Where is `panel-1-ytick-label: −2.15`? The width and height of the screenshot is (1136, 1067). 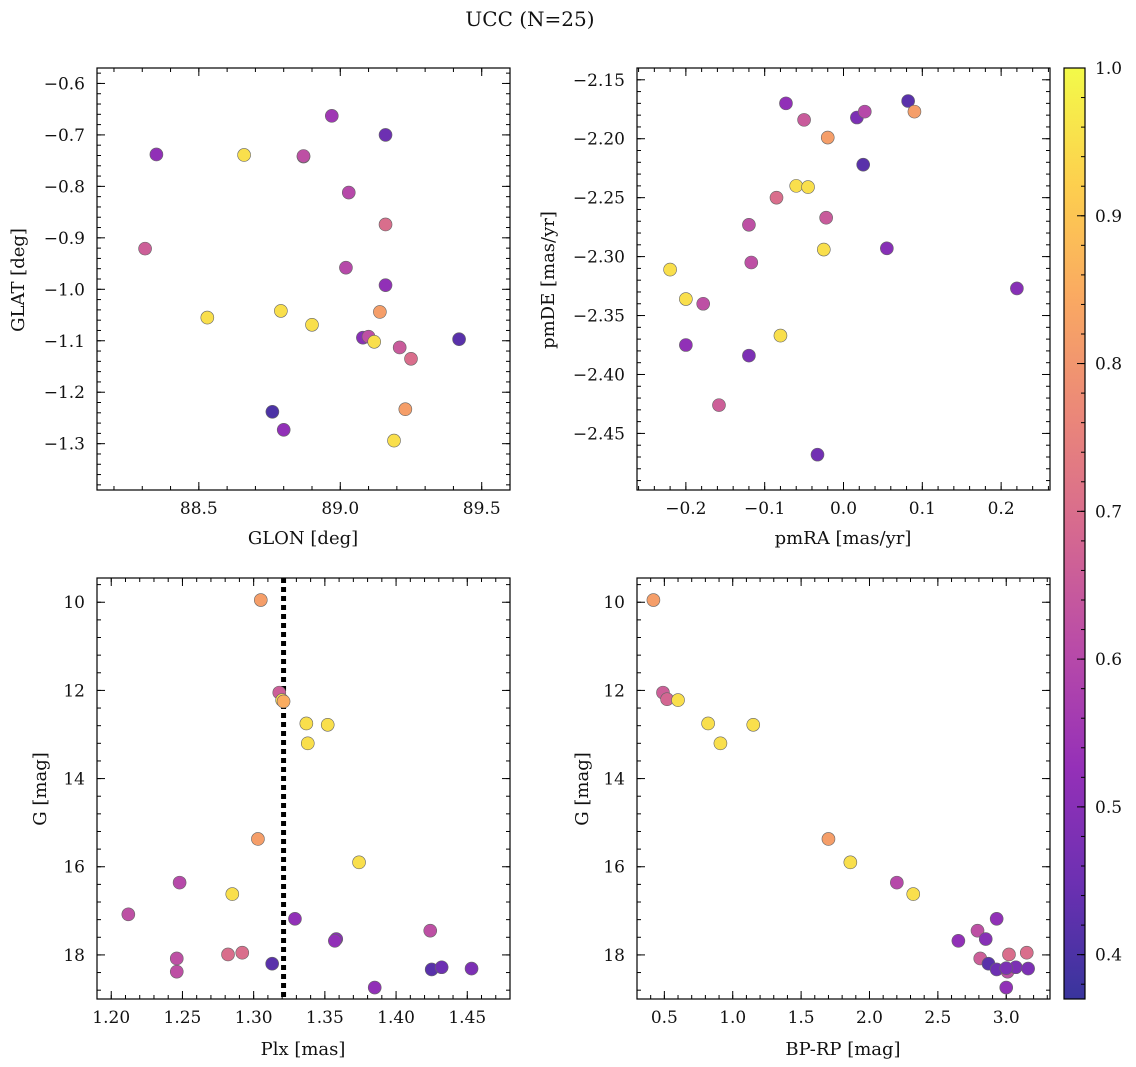
panel-1-ytick-label: −2.15 is located at coordinates (599, 81).